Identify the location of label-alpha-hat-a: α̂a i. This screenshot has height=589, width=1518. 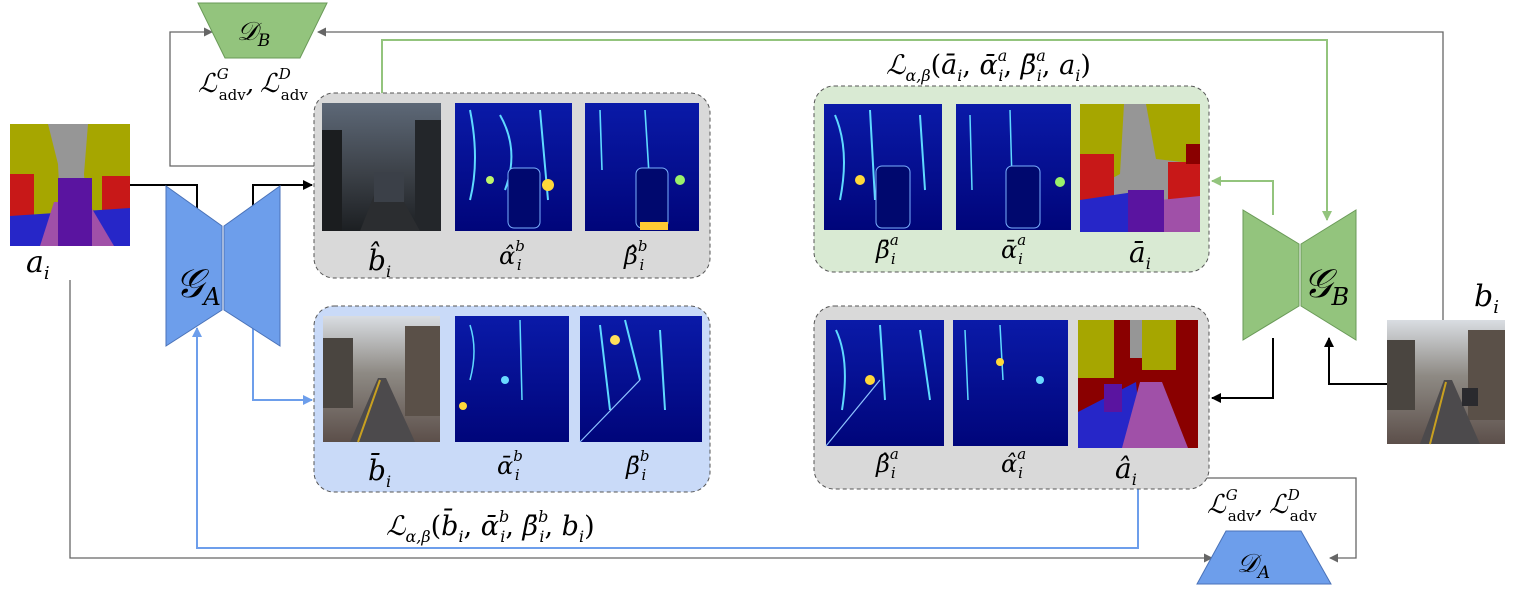
(1013, 463).